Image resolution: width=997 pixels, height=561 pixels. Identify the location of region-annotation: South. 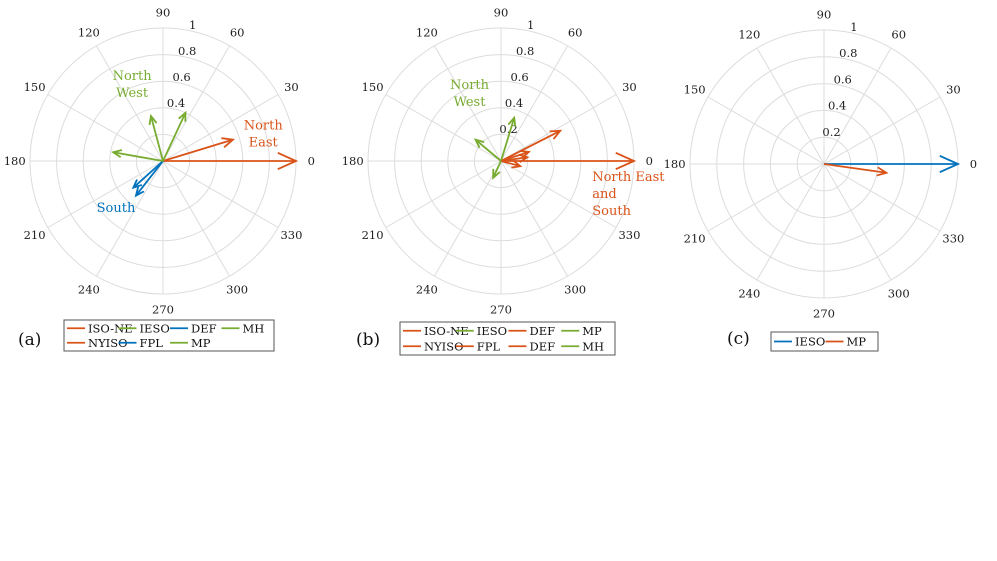
(611, 211).